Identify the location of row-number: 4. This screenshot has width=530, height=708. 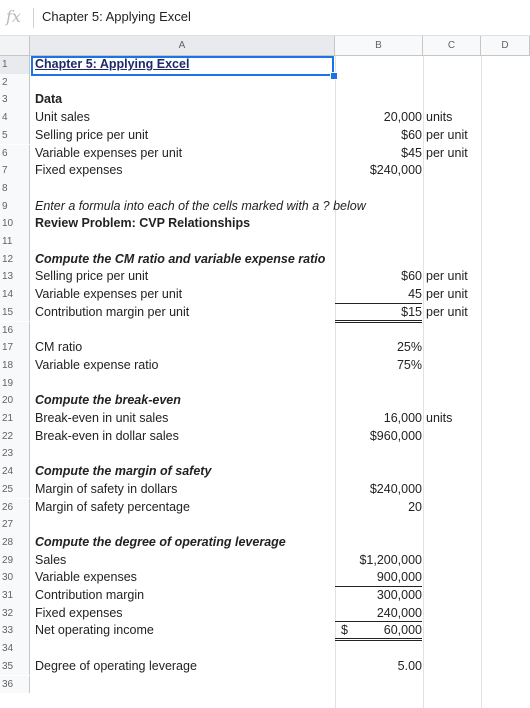
(15, 118).